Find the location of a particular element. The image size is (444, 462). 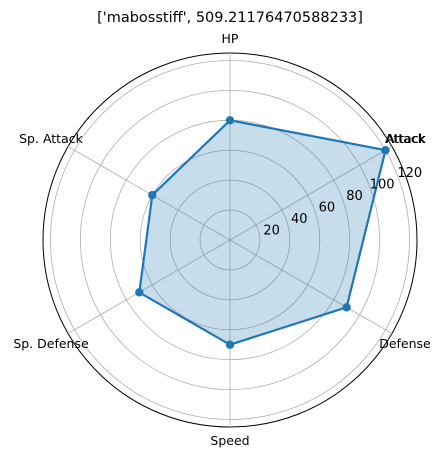

chart-title: ['mabosstiff', 509.21176470588233] is located at coordinates (230, 18).